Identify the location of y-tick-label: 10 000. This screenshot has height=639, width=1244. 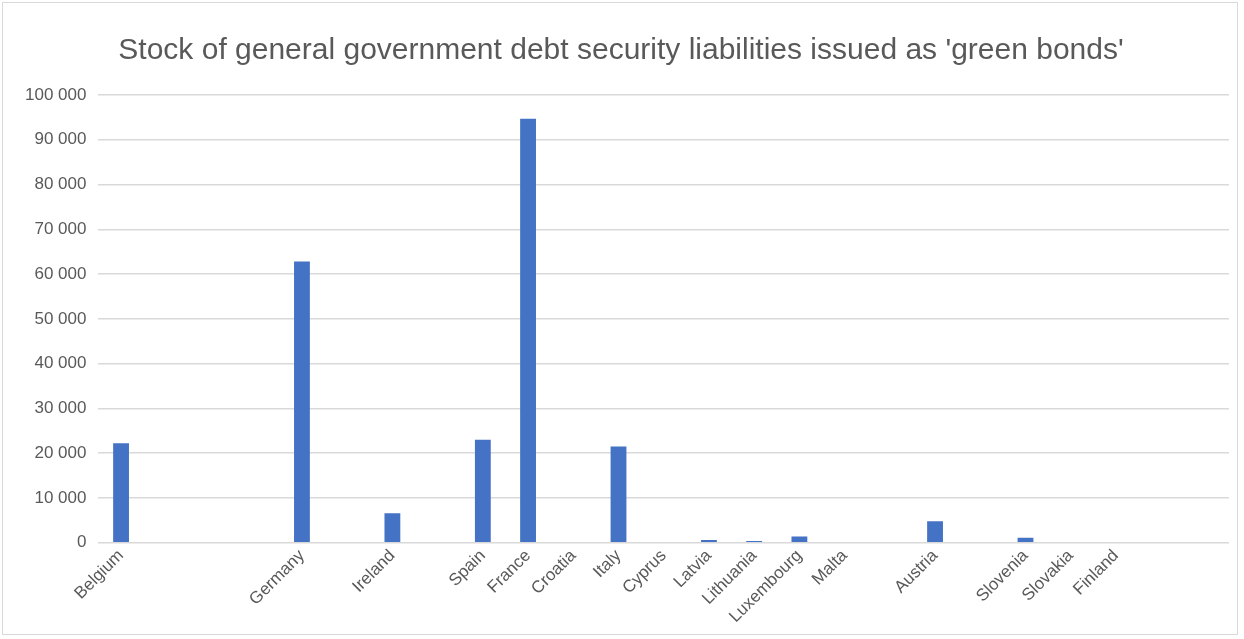
(60, 497).